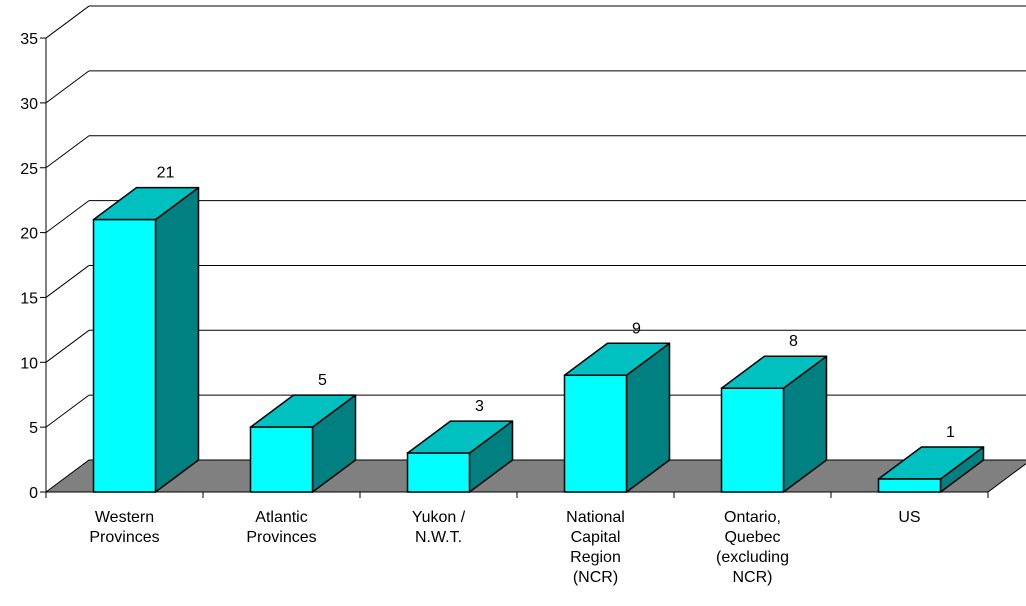 The height and width of the screenshot is (606, 1026). Describe the element at coordinates (752, 547) in the screenshot. I see `category-label: Ontario, Quebec (excluding NCR)` at that location.